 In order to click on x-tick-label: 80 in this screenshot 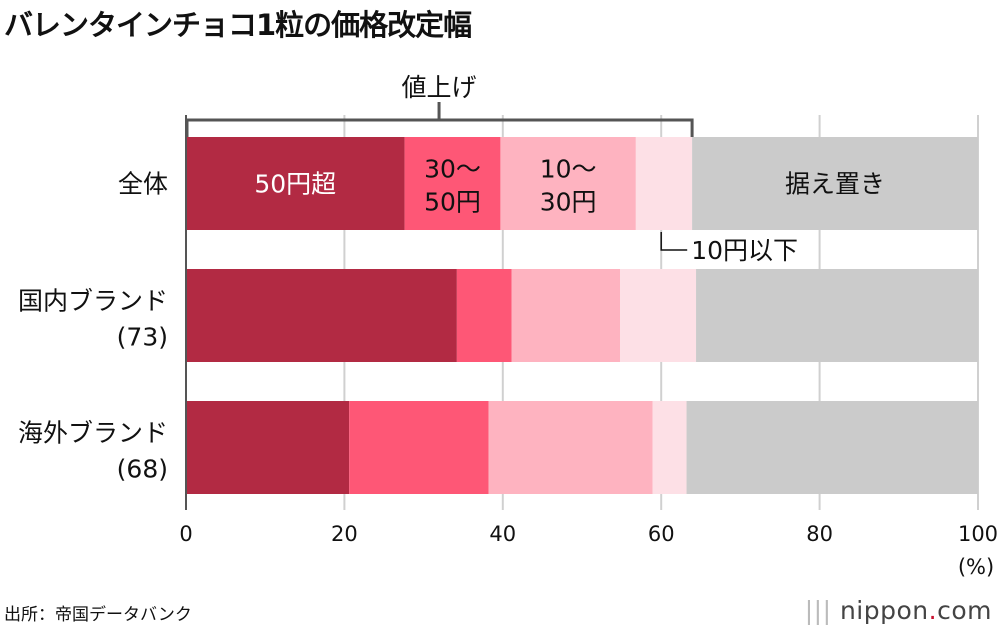, I will do `click(819, 534)`.